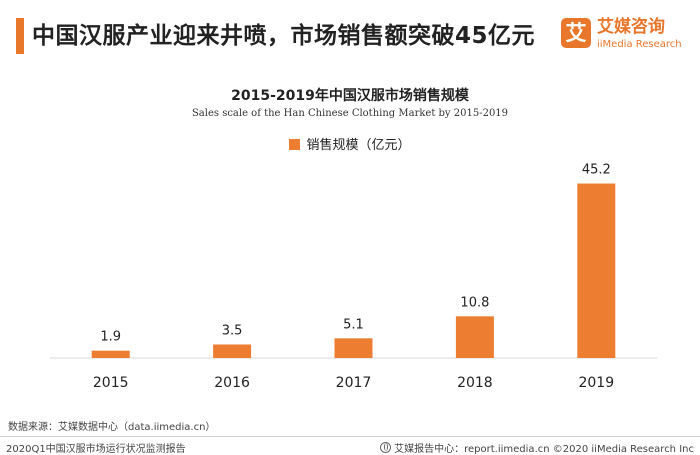  I want to click on chart-legend: 销售规模（亿元）, so click(350, 143).